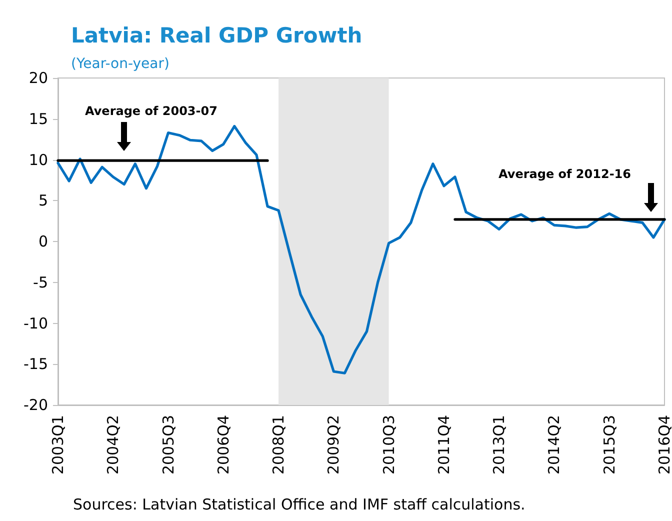  What do you see at coordinates (113, 445) in the screenshot?
I see `x-tick-label: 2004Q2` at bounding box center [113, 445].